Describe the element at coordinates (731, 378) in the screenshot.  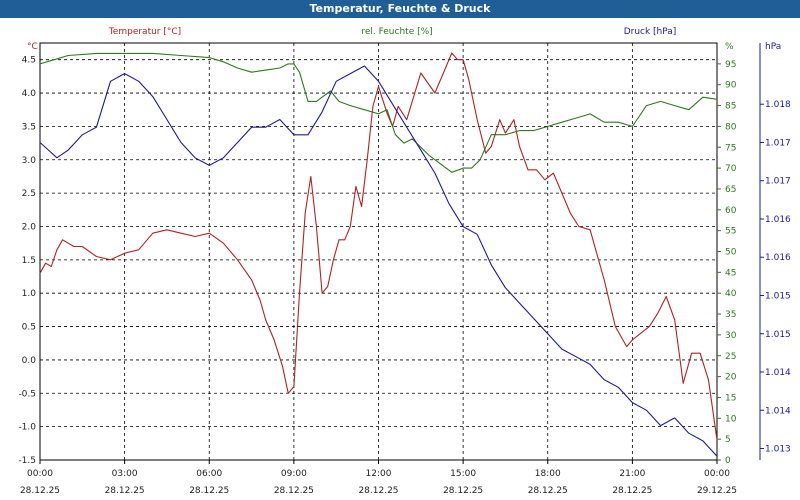
I see `humidity-tick-label: 20` at that location.